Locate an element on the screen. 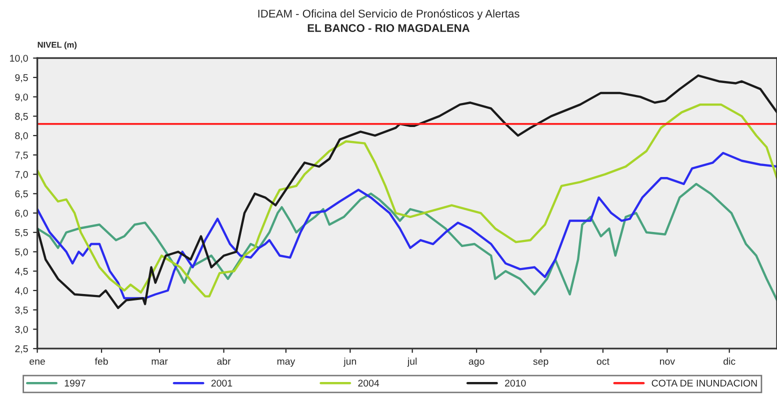 The height and width of the screenshot is (415, 777). x-tick-label: jul is located at coordinates (412, 362).